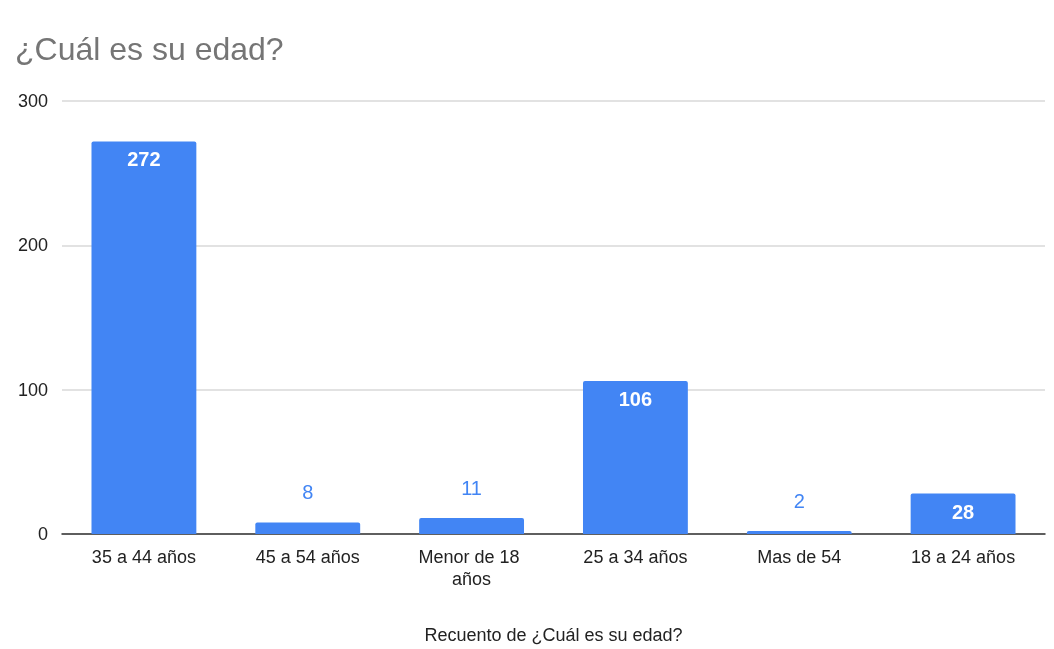  Describe the element at coordinates (143, 557) in the screenshot. I see `x-tick-label: 35 a 44 años` at that location.